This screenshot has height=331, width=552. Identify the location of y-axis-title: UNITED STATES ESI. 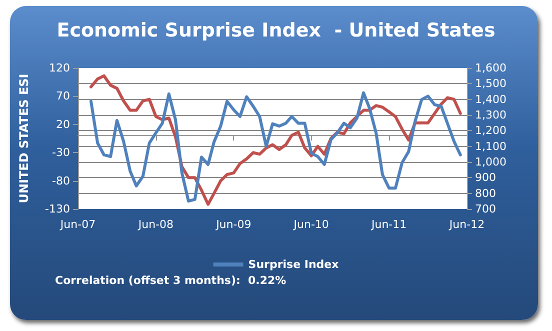
(24, 139).